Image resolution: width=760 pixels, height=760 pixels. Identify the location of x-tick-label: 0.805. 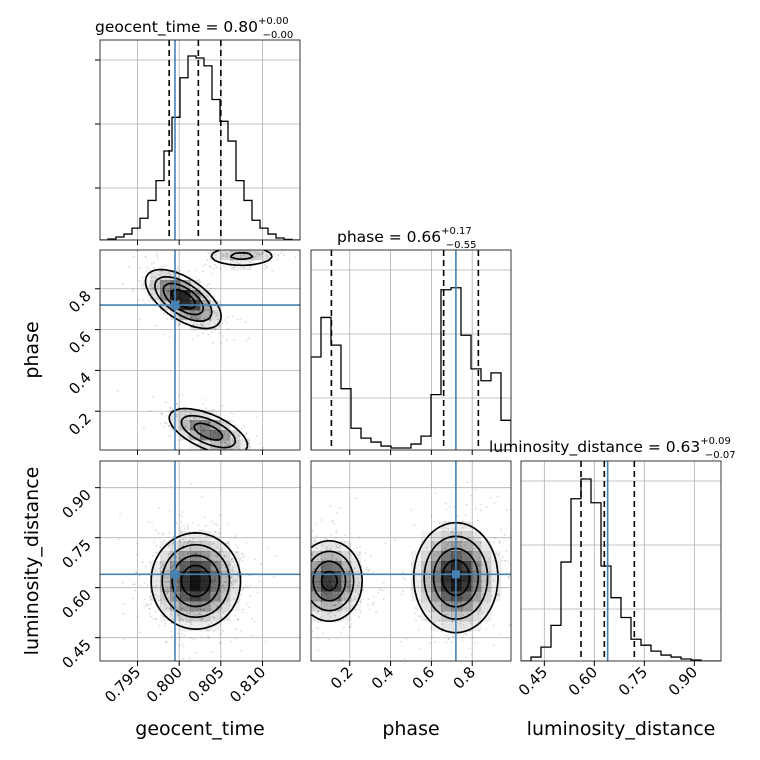
(206, 684).